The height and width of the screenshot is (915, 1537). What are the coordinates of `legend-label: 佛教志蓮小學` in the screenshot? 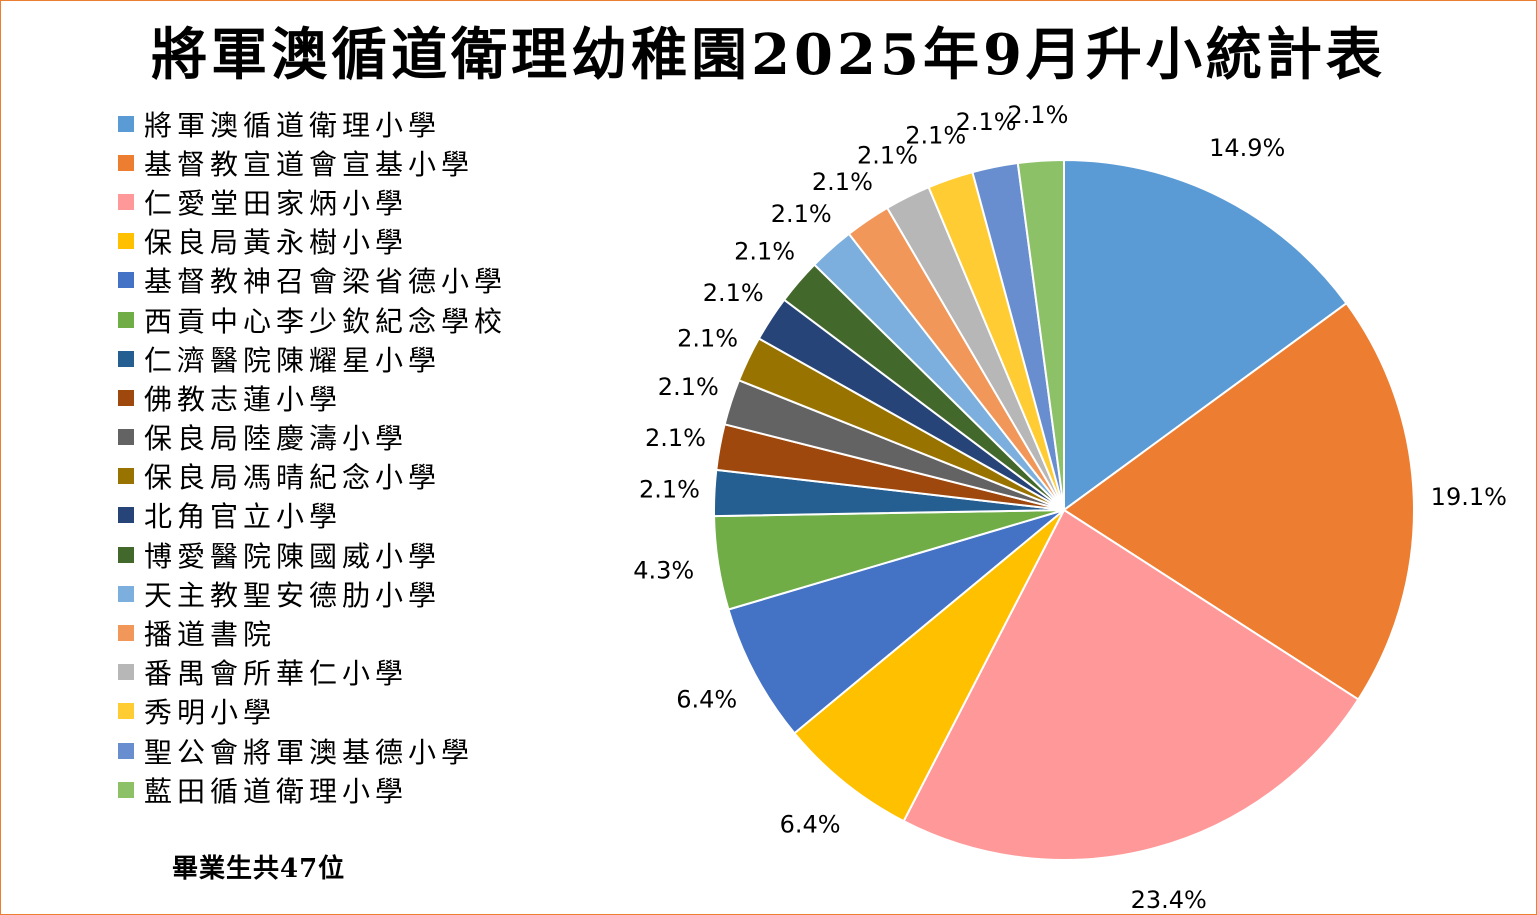 It's located at (243, 399).